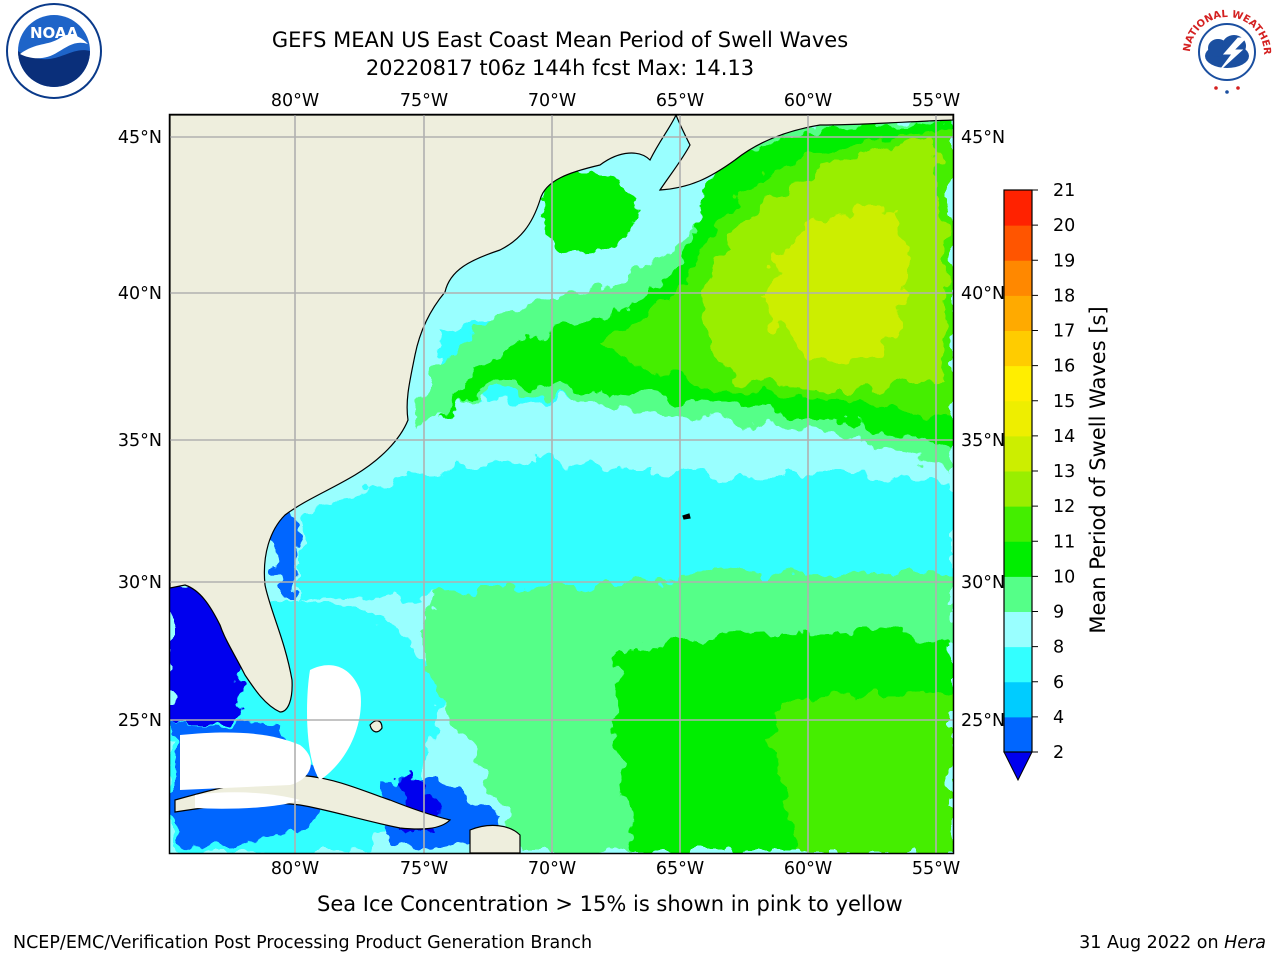 The image size is (1280, 960). Describe the element at coordinates (1058, 718) in the screenshot. I see `colorbar-tick-label: 4` at that location.